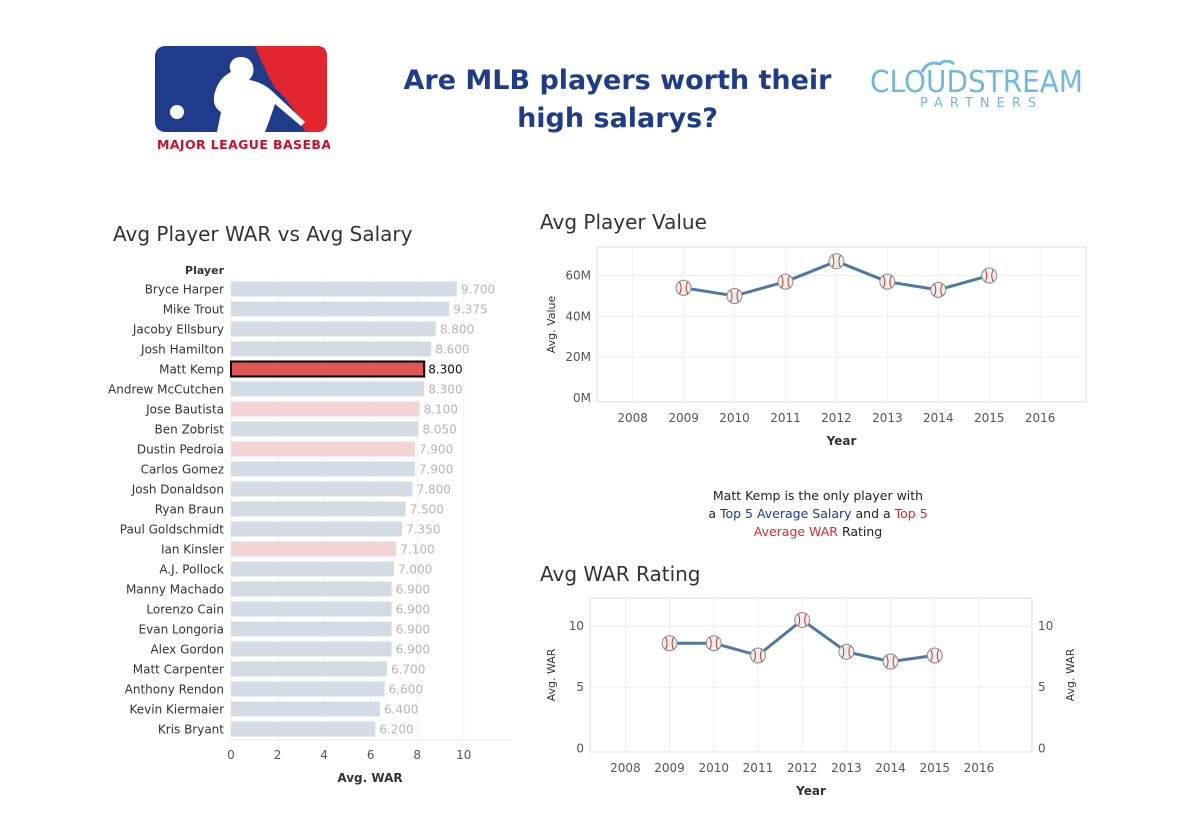  What do you see at coordinates (911, 513) in the screenshot?
I see `annotation-war-highlight-a: Top 5` at bounding box center [911, 513].